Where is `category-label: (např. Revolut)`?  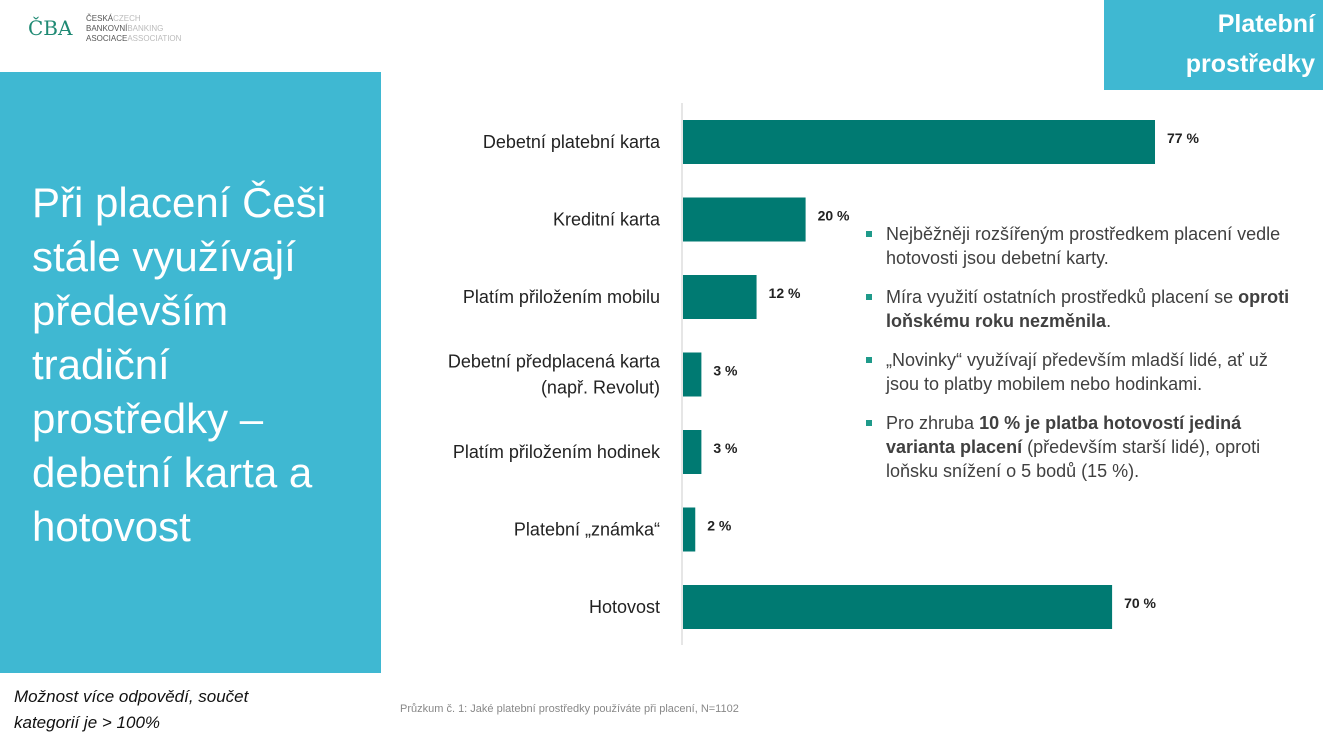
category-label: (např. Revolut) is located at coordinates (600, 388).